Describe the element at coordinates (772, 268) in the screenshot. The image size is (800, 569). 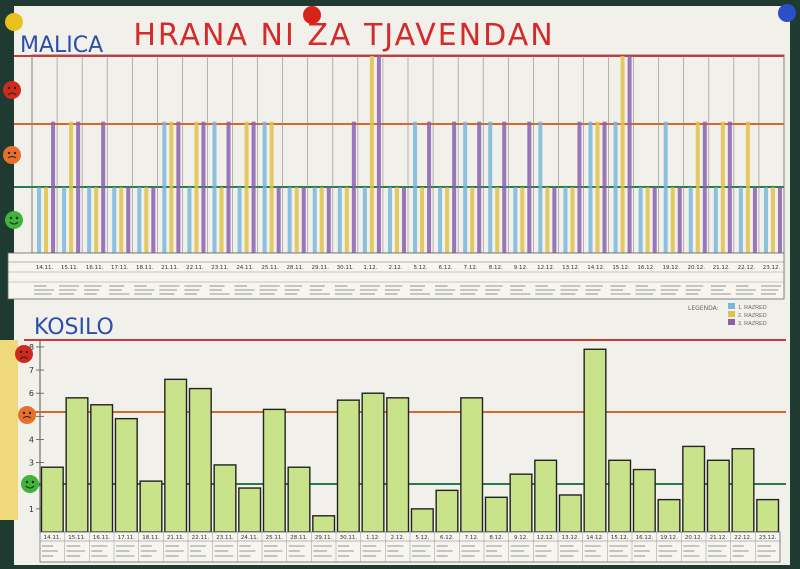
I see `malica-date-label: 23.12.` at that location.